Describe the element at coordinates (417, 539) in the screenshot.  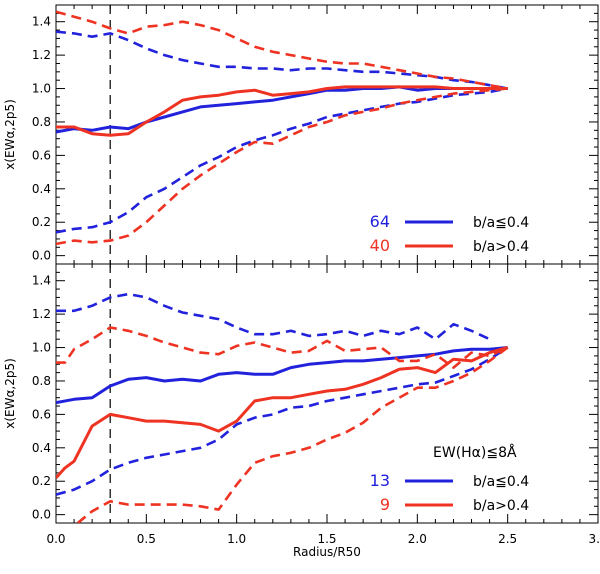
I see `x-tick-label: 2.0` at that location.